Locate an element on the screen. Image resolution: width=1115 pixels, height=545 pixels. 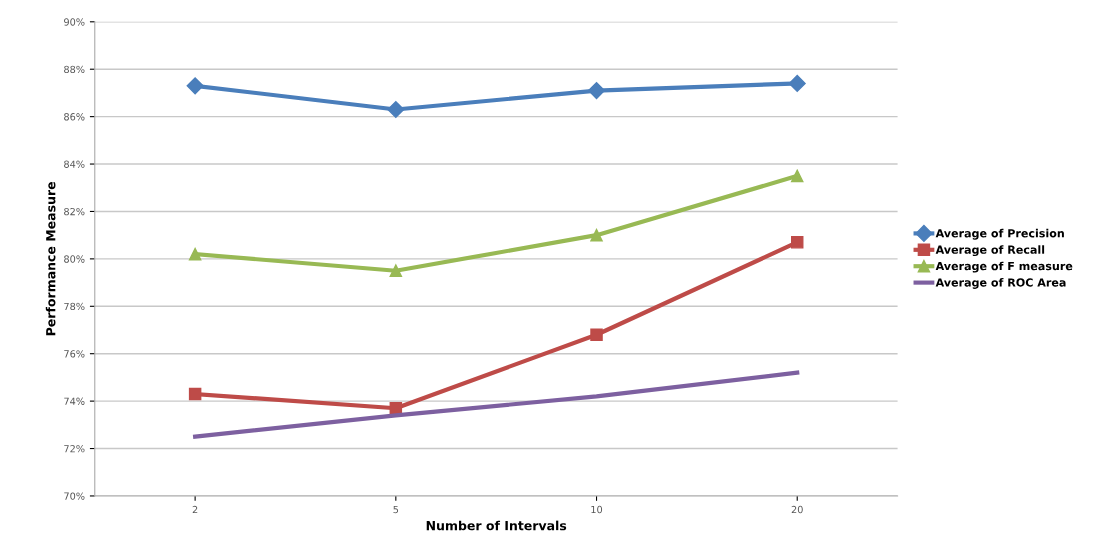
x-tick-label: 10 is located at coordinates (597, 509).